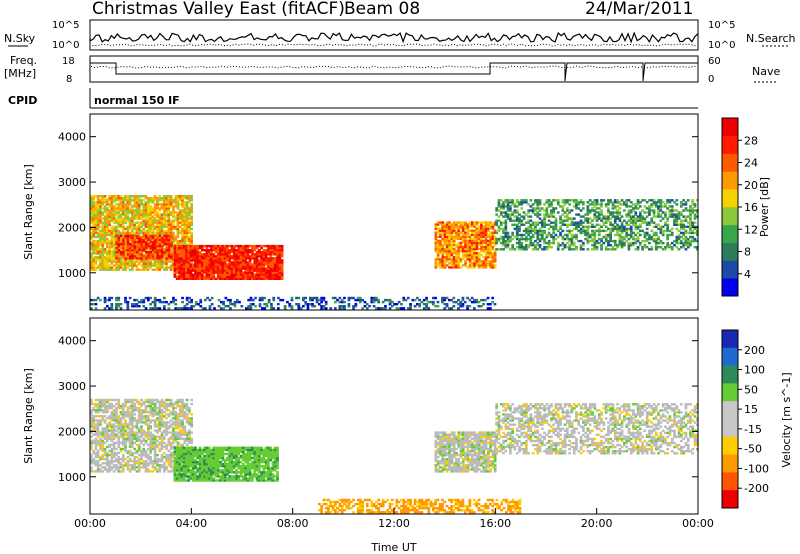  Describe the element at coordinates (639, 9) in the screenshot. I see `date-title: 24/Mar/2011` at that location.